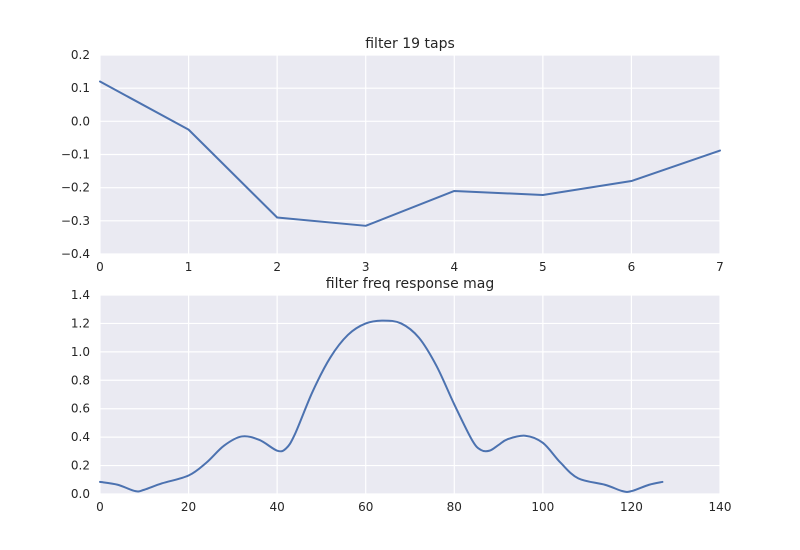  I want to click on y-tick-label: 0.1, so click(80, 88).